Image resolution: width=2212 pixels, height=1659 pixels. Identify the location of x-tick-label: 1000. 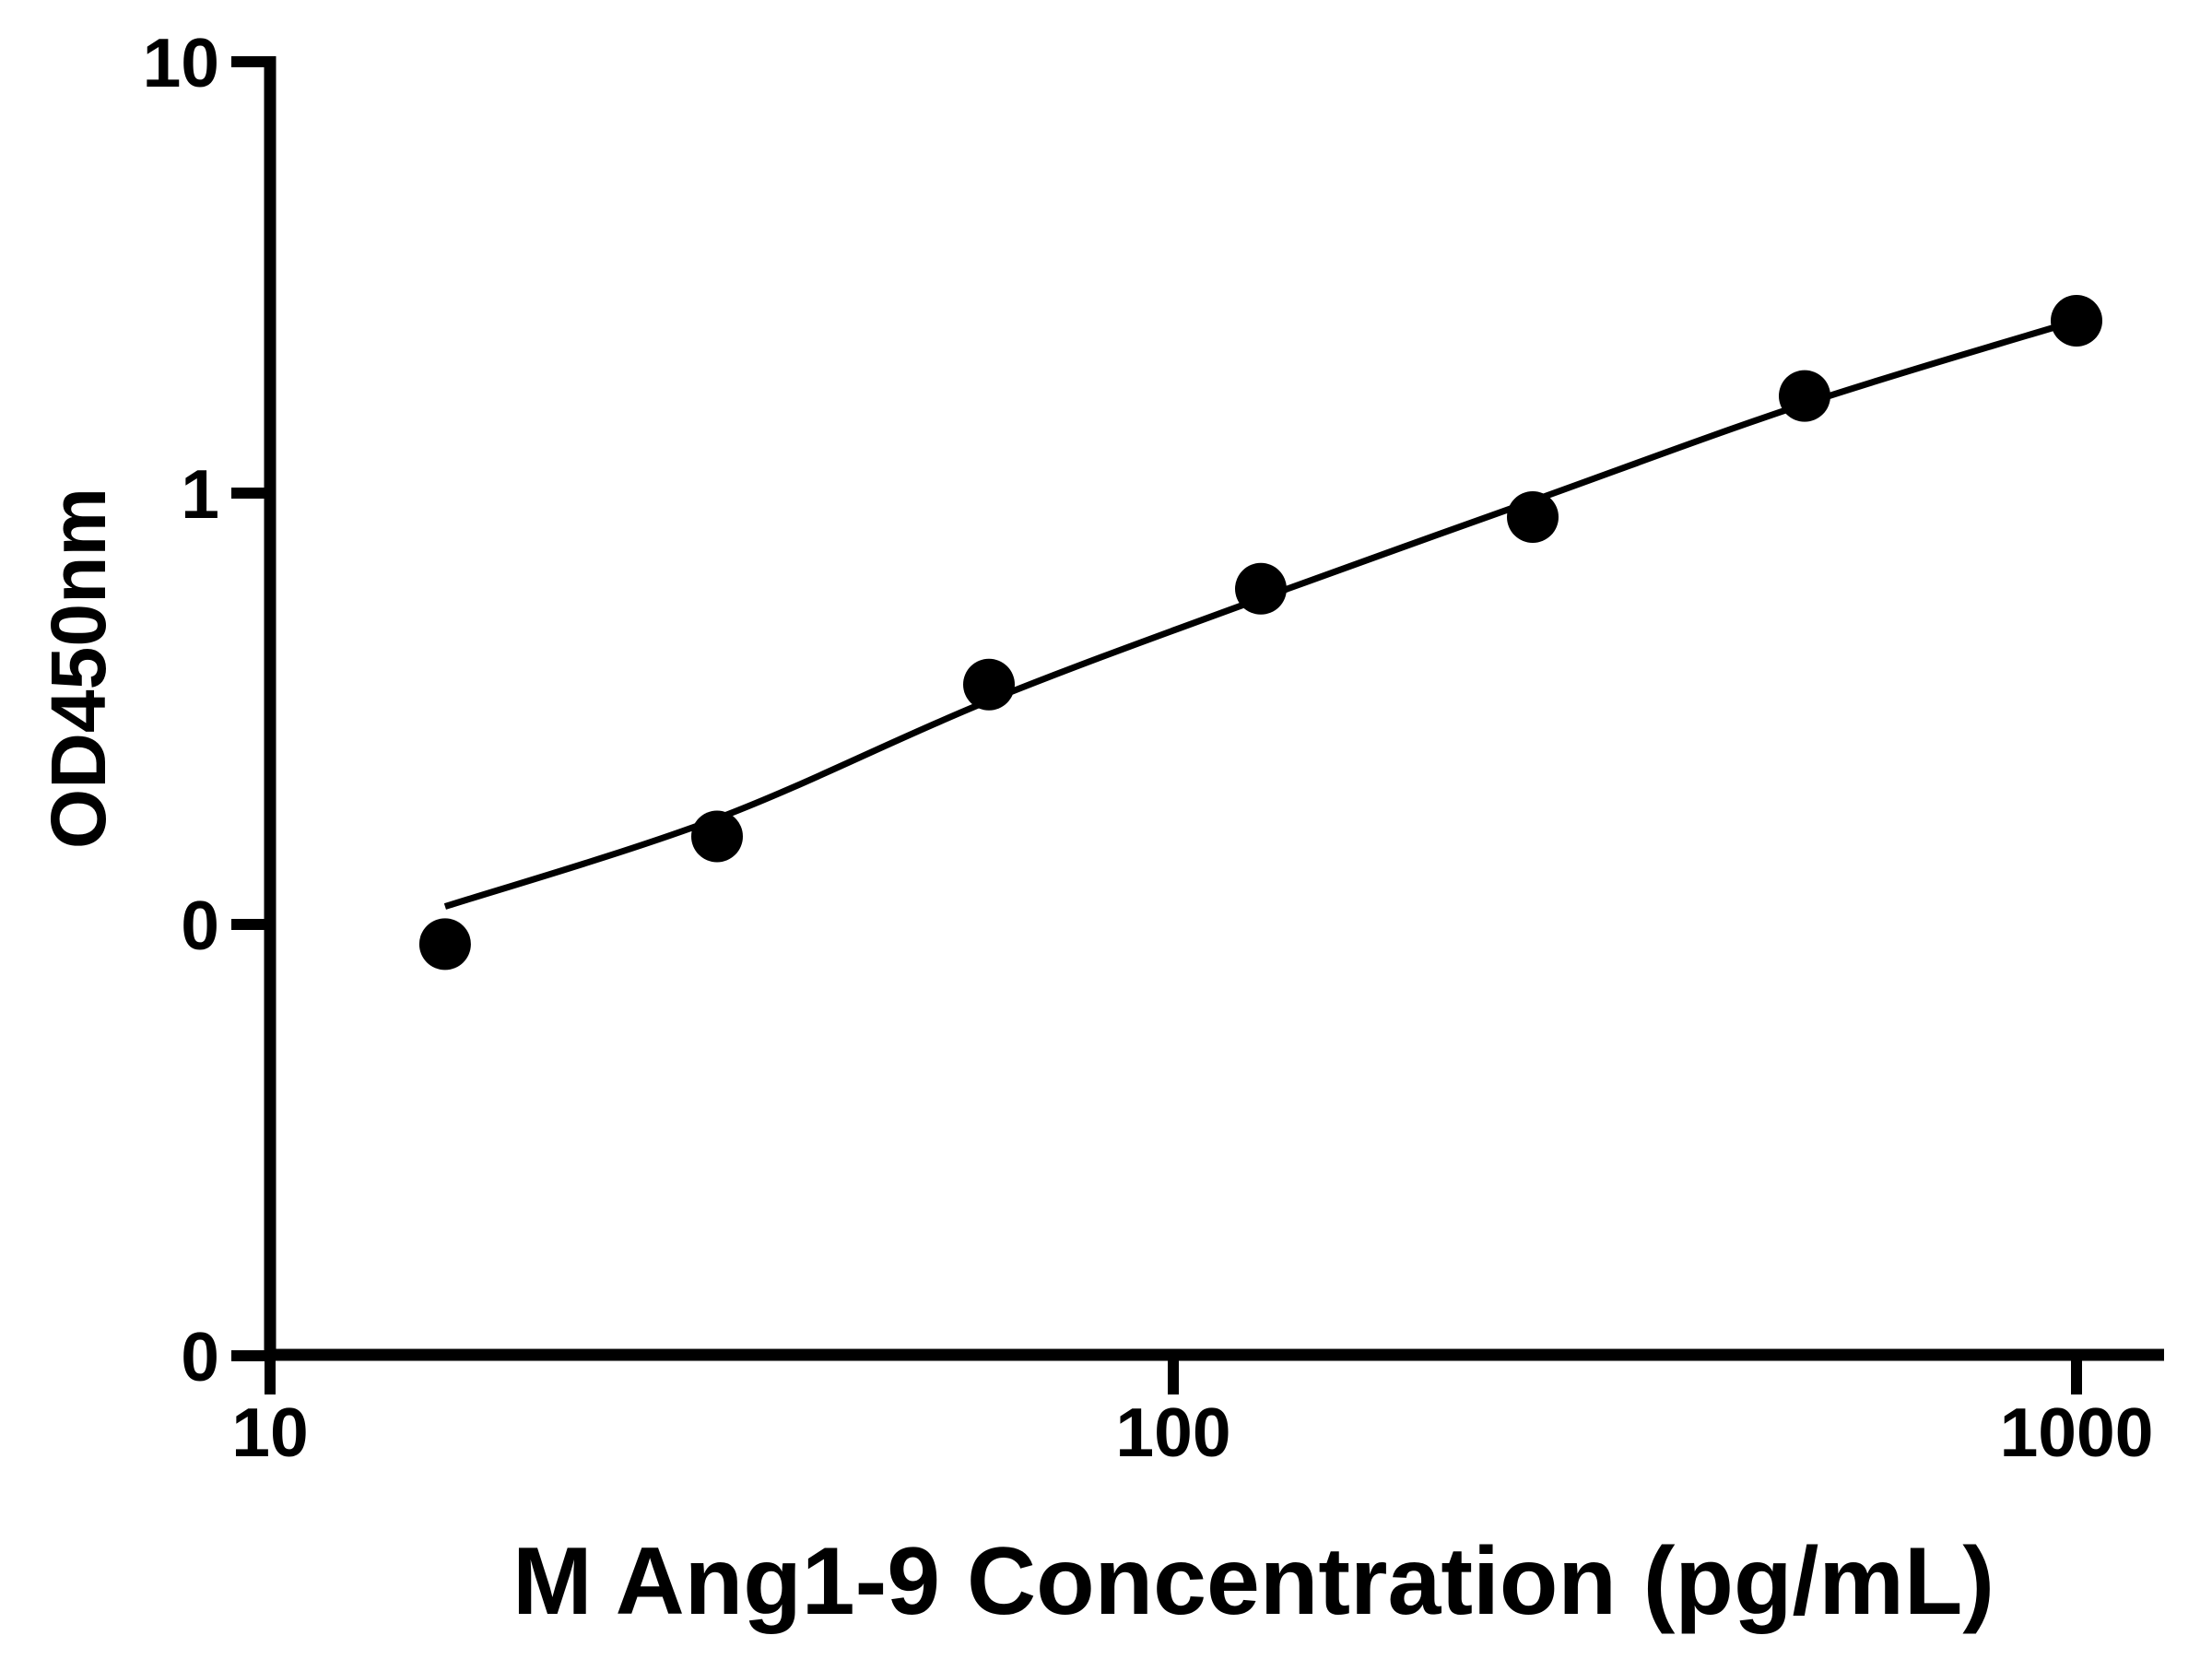
(2077, 1432).